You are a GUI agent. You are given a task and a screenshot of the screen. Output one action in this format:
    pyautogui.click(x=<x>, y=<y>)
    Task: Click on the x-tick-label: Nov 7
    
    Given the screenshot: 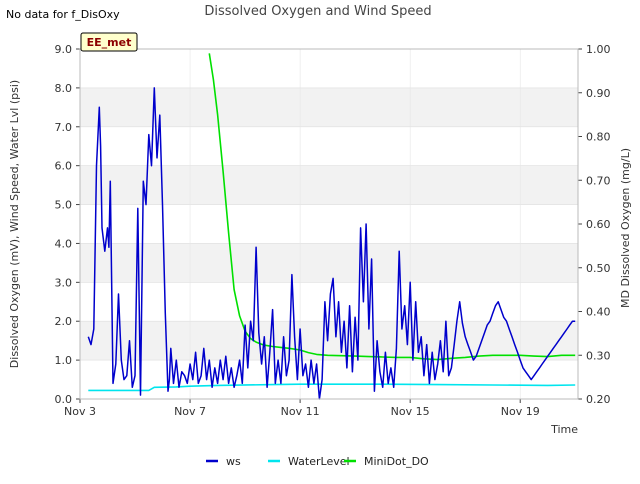 What is the action you would take?
    pyautogui.click(x=190, y=411)
    